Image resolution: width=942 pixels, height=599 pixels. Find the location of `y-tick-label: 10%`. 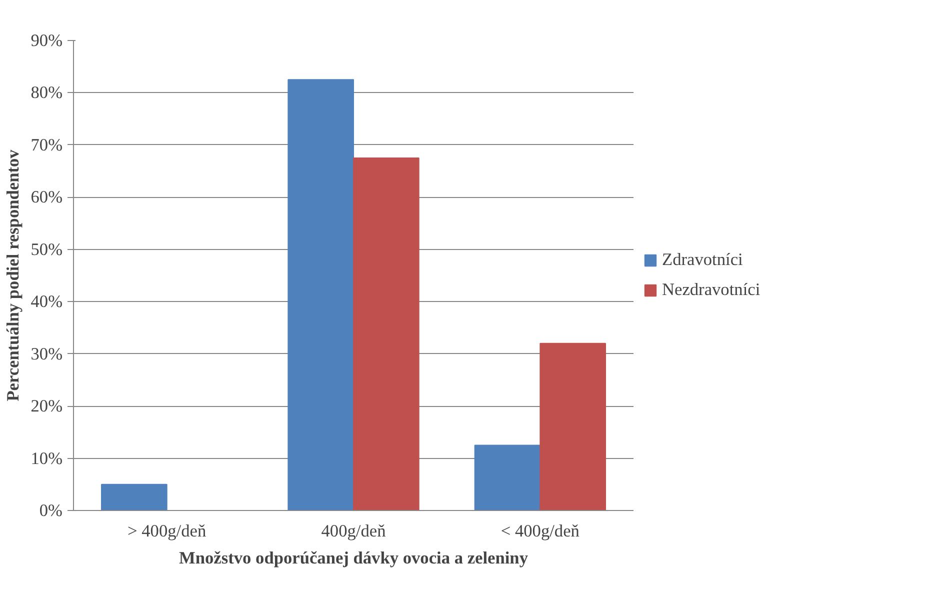

y-tick-label: 10% is located at coordinates (46, 458).